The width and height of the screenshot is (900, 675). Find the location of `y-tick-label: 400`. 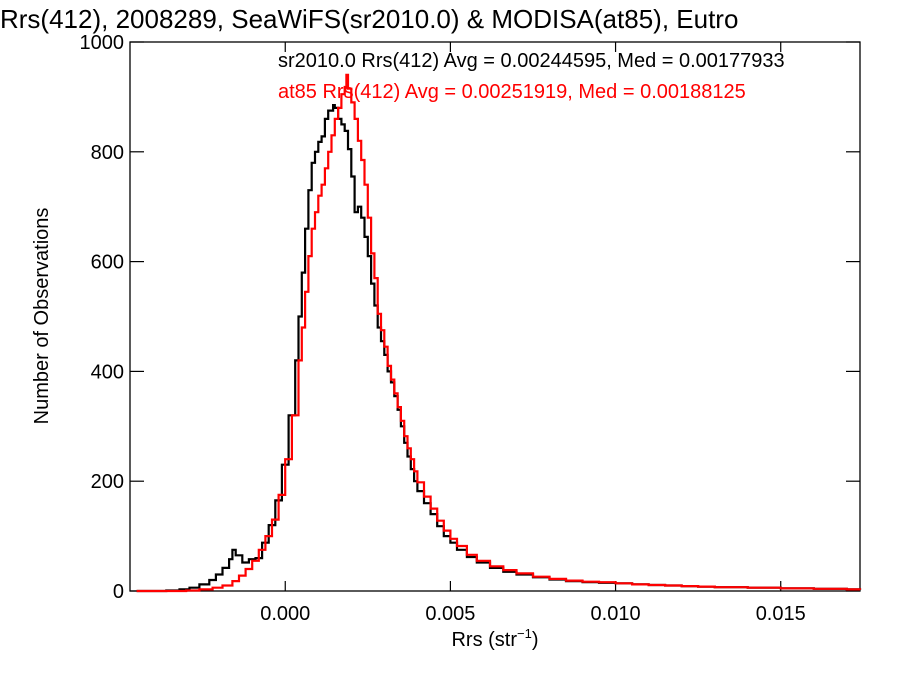

y-tick-label: 400 is located at coordinates (107, 372).